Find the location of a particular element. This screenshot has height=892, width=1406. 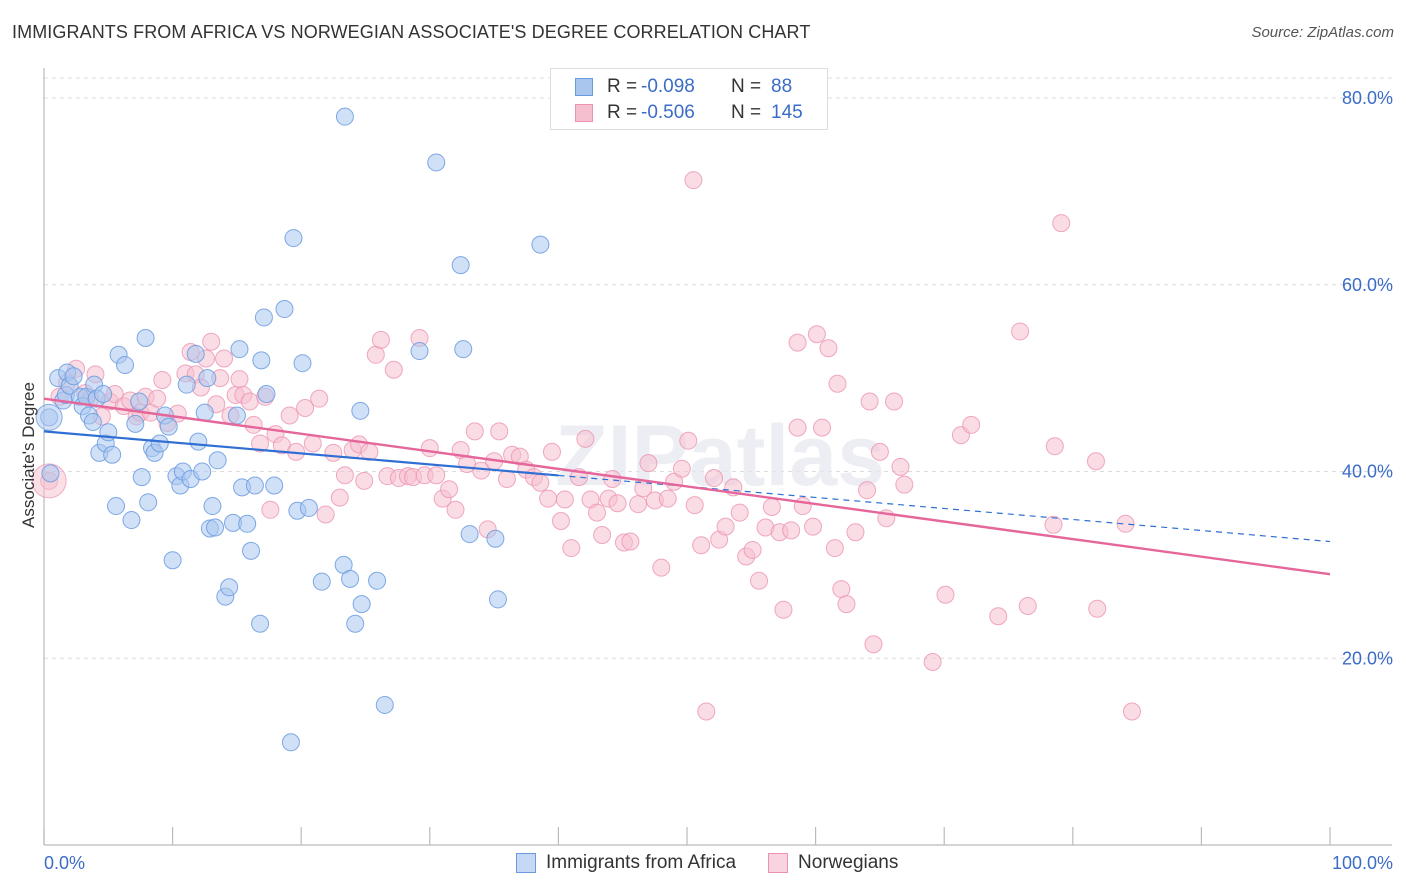

series-legend: Immigrants from Africa Norwegians is located at coordinates (723, 863).